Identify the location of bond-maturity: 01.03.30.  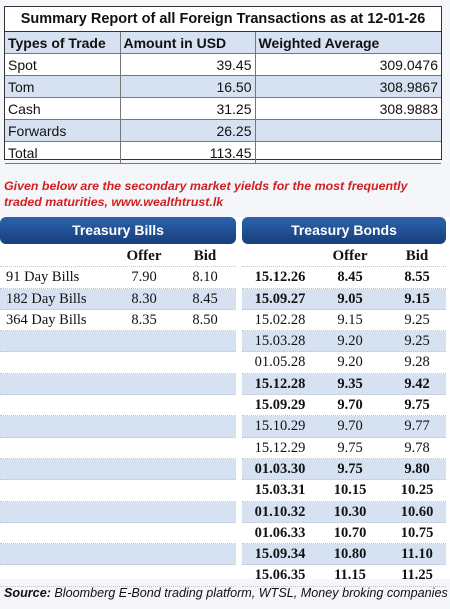
(280, 468).